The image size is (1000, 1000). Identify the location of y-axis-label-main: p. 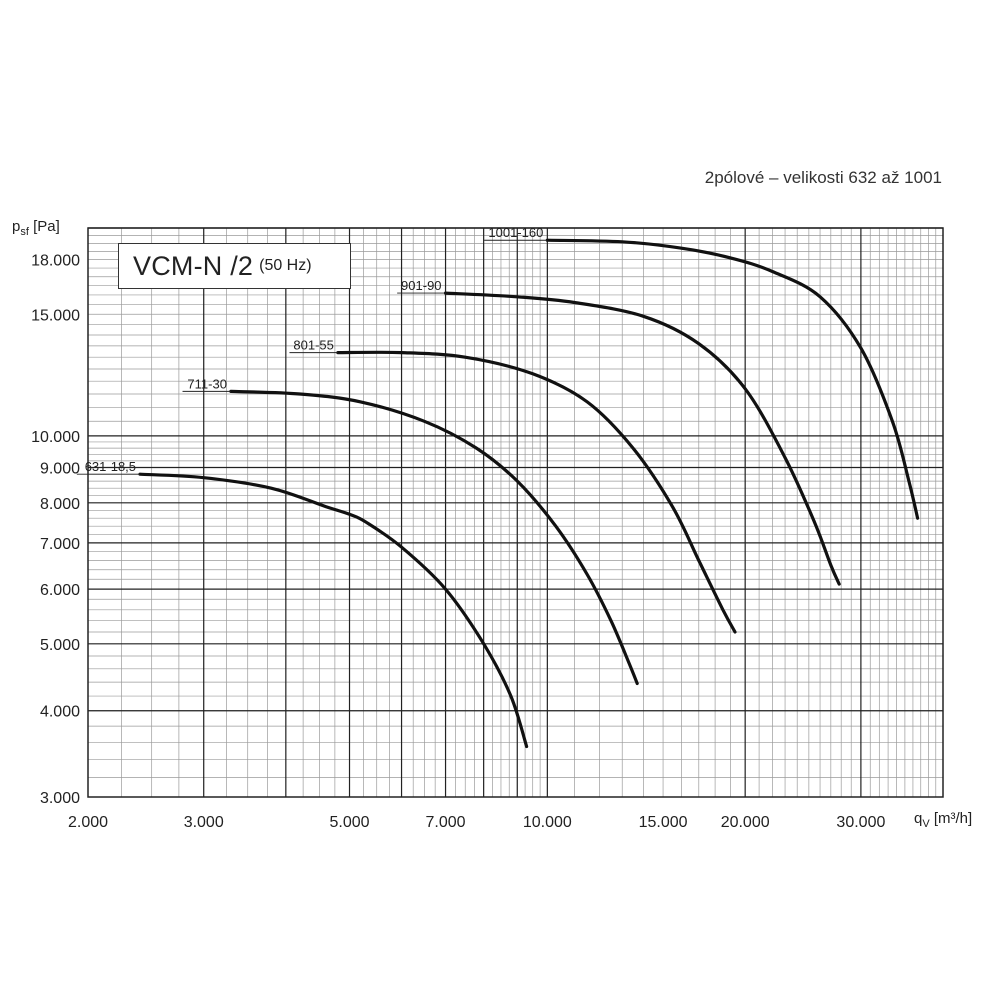
(16, 226).